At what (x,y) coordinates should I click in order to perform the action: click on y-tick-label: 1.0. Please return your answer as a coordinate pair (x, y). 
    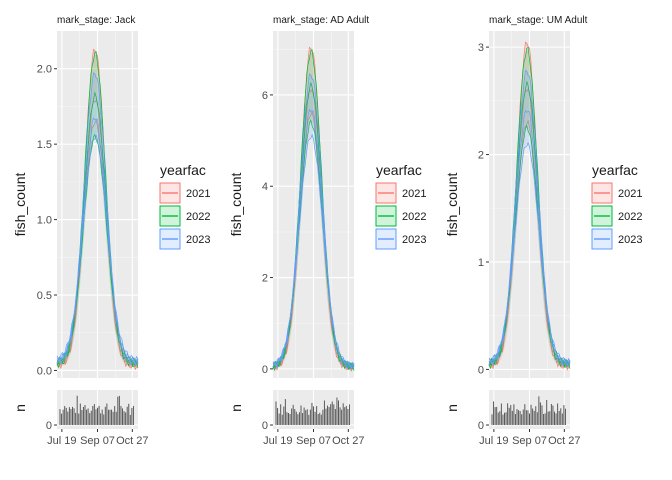
    Looking at the image, I should click on (44, 221).